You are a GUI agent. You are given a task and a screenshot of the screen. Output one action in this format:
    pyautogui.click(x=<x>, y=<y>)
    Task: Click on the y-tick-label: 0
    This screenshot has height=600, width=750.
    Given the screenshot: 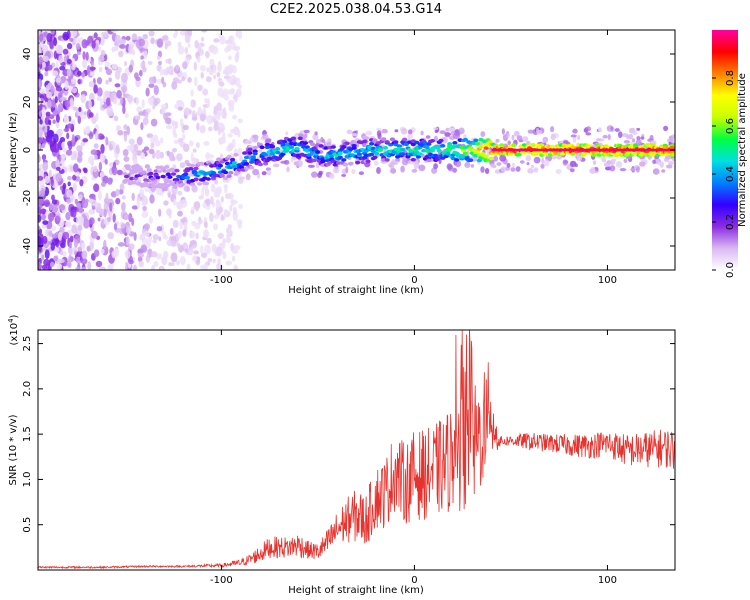 What is the action you would take?
    pyautogui.click(x=27, y=150)
    